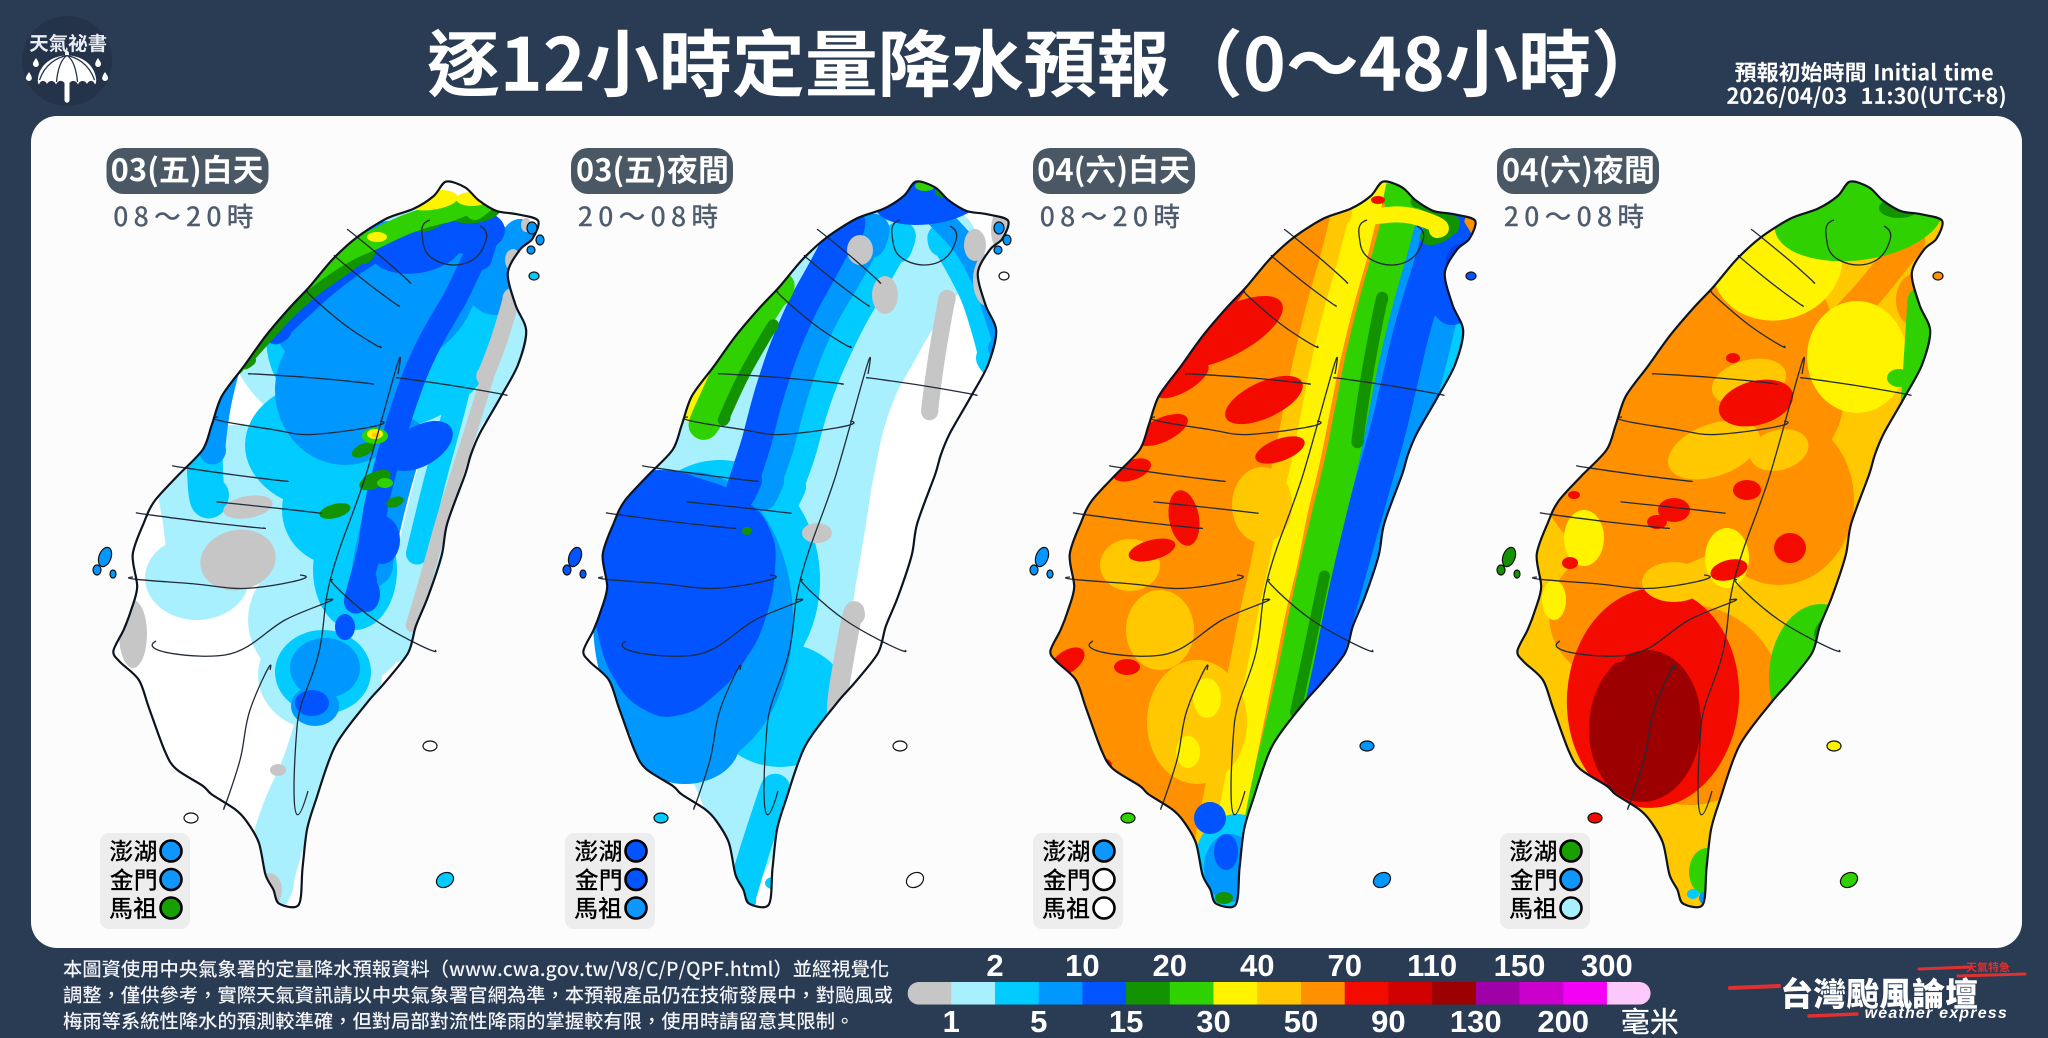 The image size is (2048, 1038). What do you see at coordinates (994, 965) in the screenshot?
I see `svg-text: 2` at bounding box center [994, 965].